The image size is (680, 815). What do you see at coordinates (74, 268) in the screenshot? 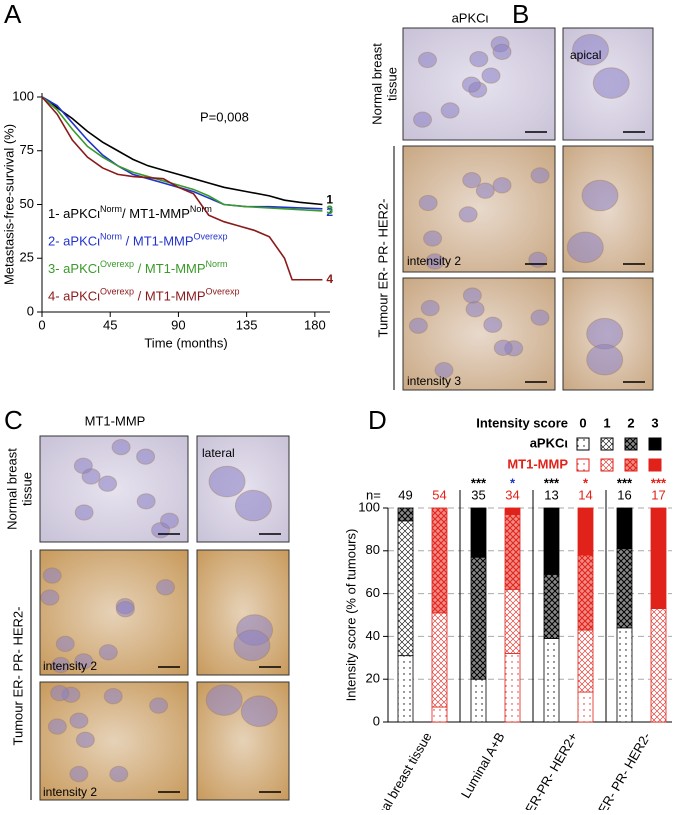
I see `legend-text: 3- aPKCι` at bounding box center [74, 268].